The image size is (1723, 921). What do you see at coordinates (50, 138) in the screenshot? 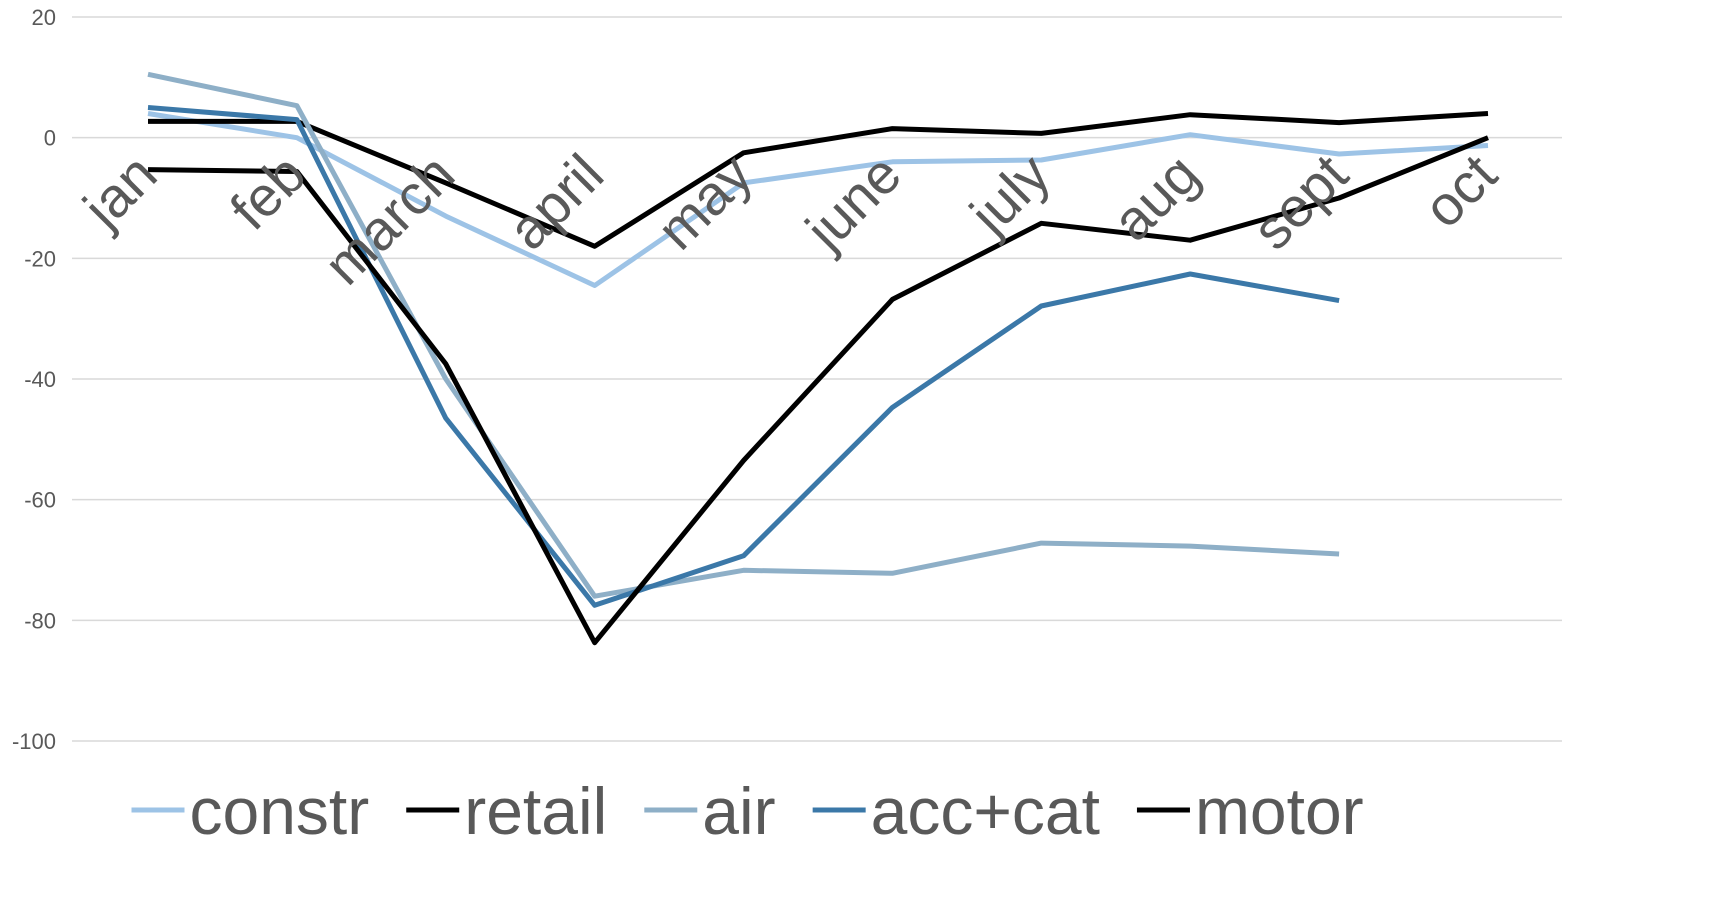
I see `y-tick-label: 0` at bounding box center [50, 138].